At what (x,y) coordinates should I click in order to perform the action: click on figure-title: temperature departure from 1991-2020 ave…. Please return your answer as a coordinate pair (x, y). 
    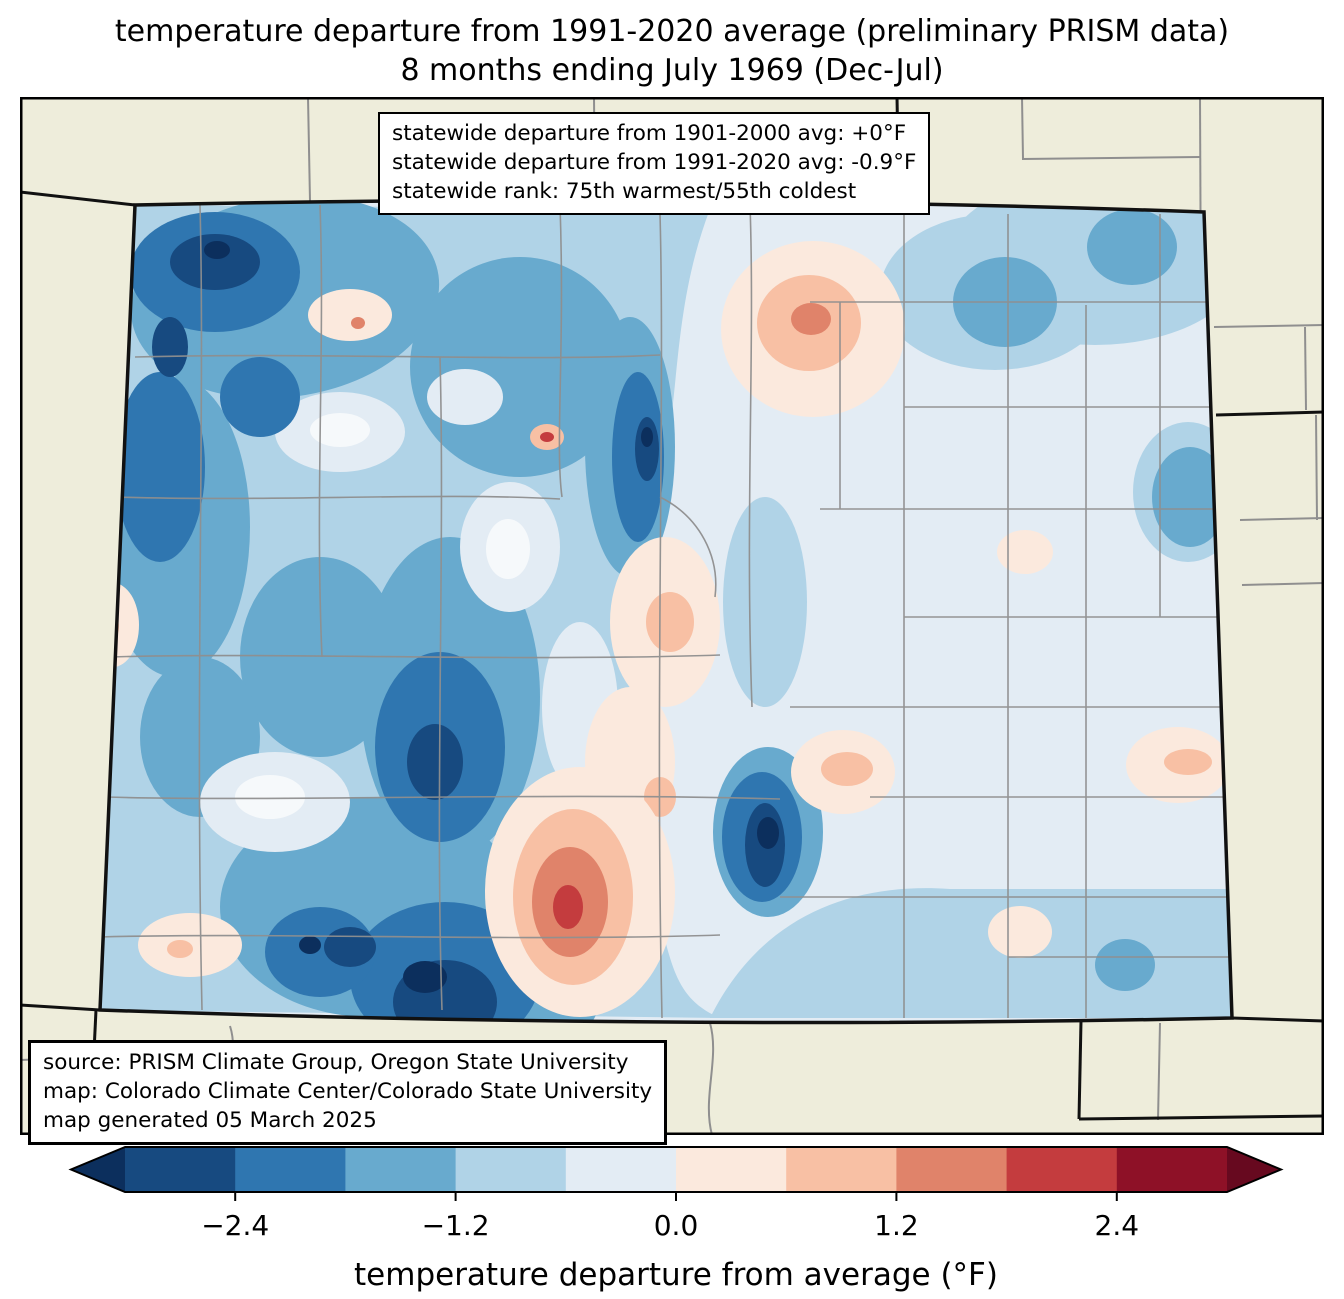
    Looking at the image, I should click on (672, 51).